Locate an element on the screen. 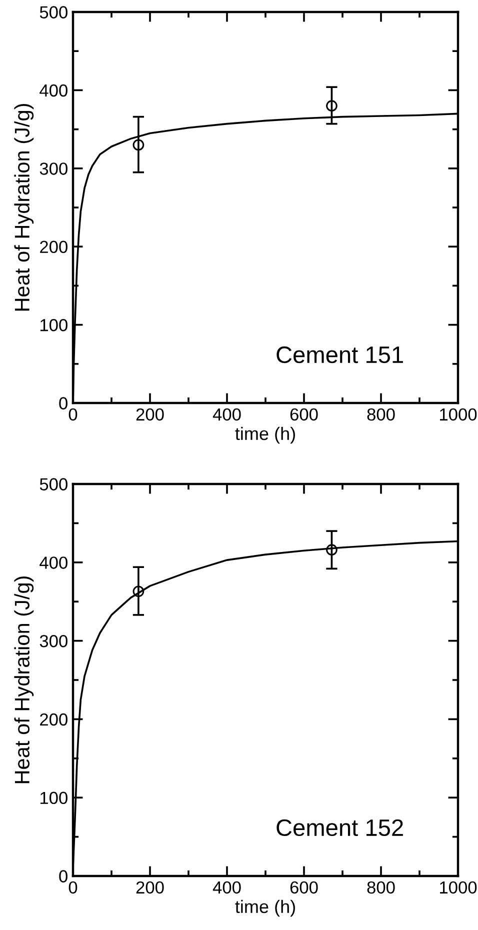 This screenshot has height=930, width=478. annotation: Cement 152 is located at coordinates (339, 827).